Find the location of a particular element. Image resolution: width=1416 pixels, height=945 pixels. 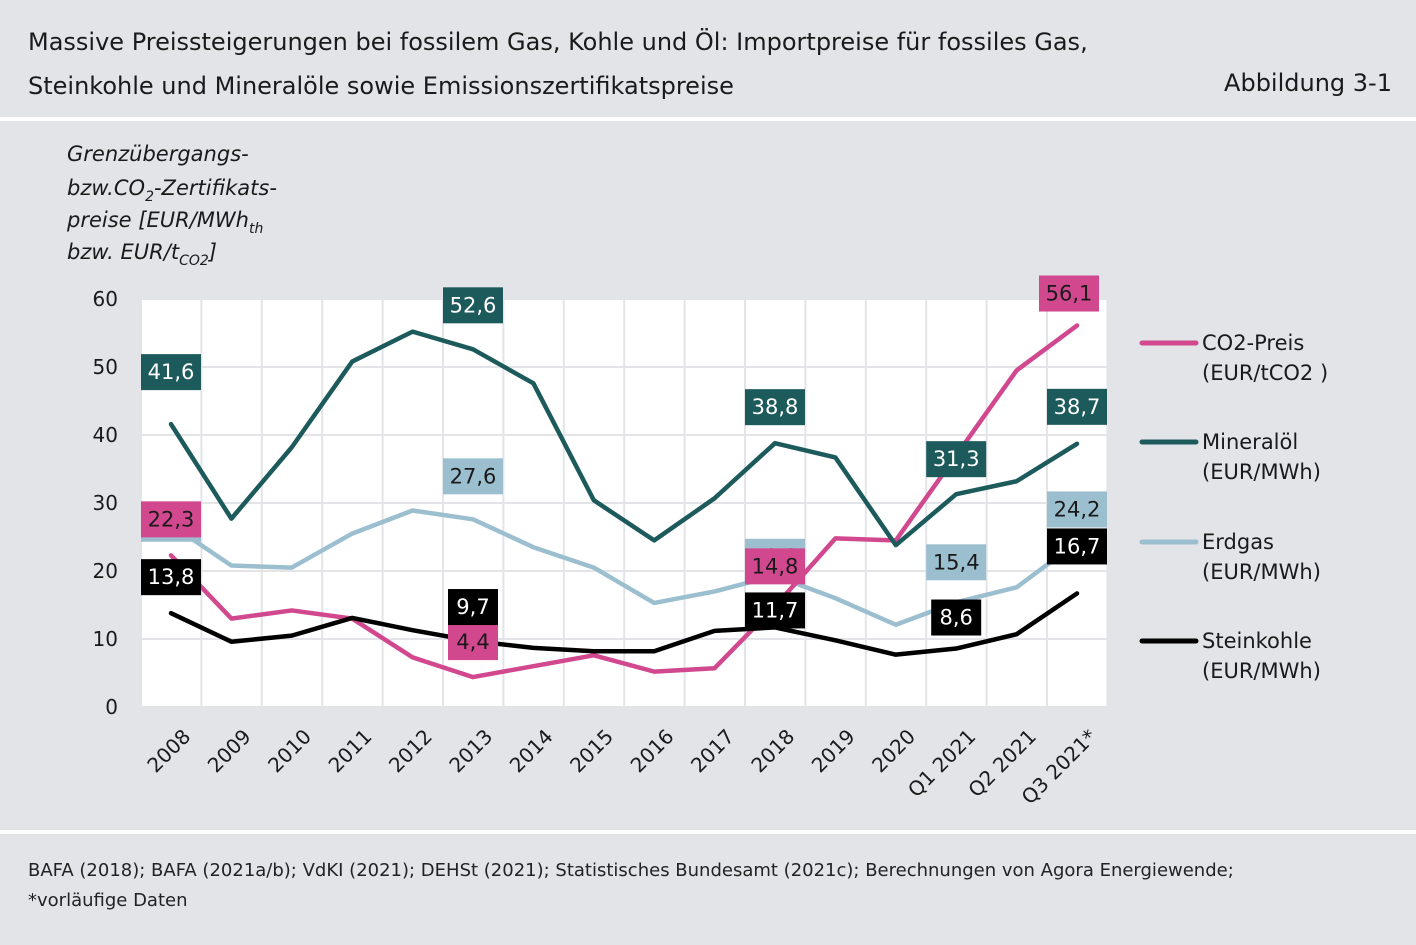

data-label-text: 24,2 is located at coordinates (1077, 509).